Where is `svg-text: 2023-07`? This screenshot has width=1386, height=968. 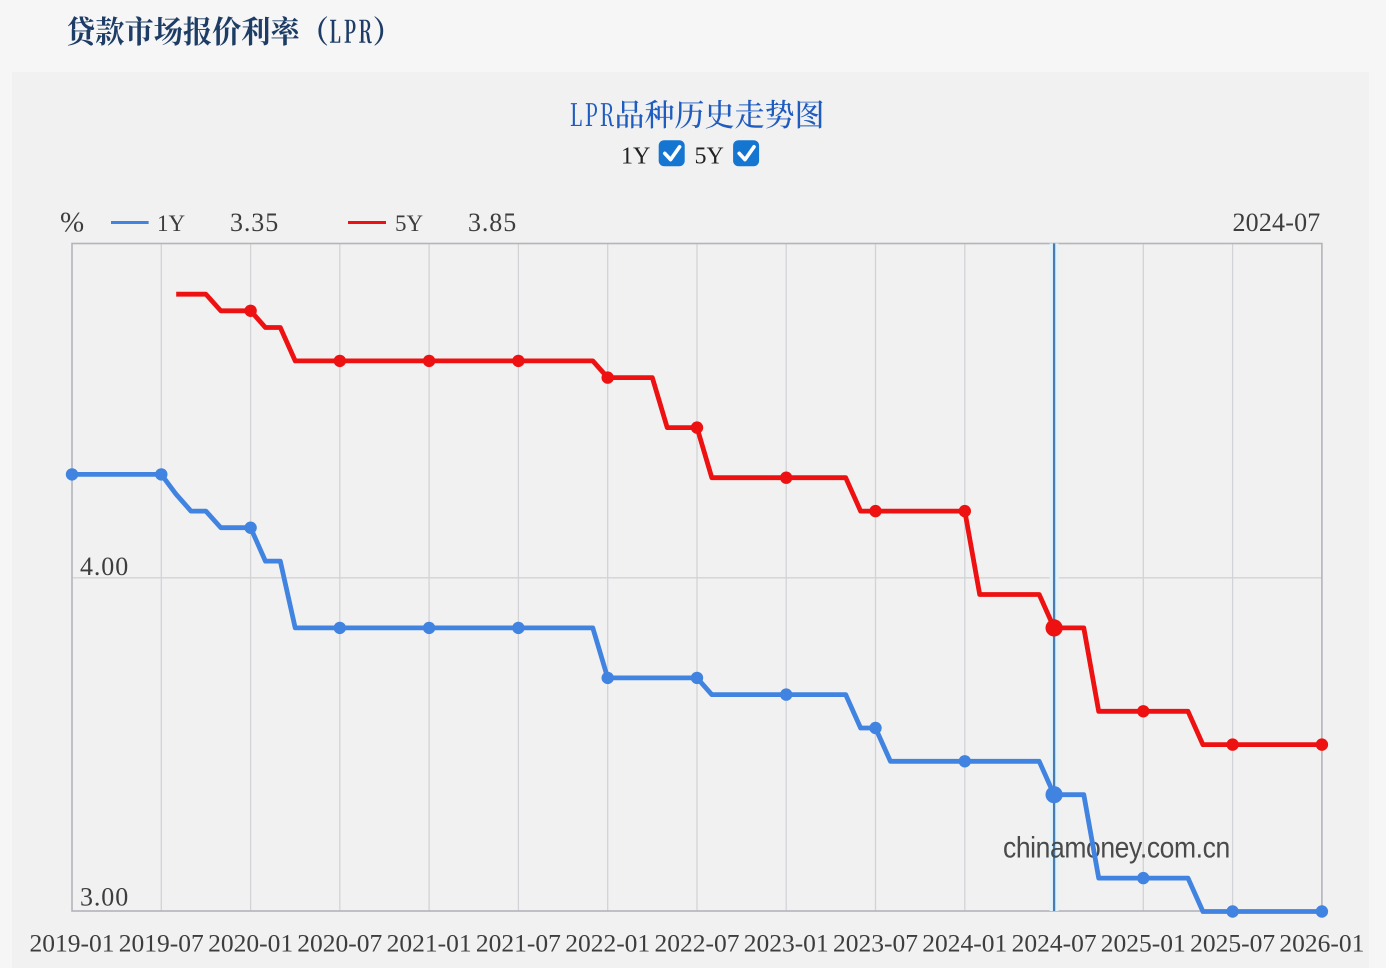 svg-text: 2023-07 is located at coordinates (875, 943).